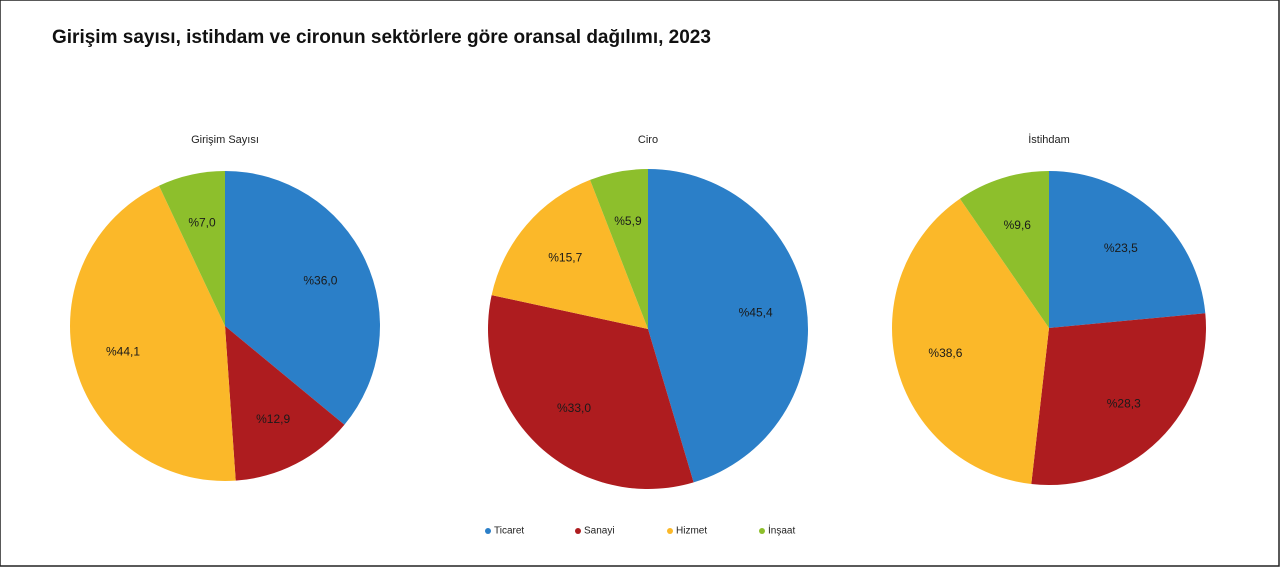 The image size is (1280, 567). What do you see at coordinates (628, 221) in the screenshot?
I see `value-label: %5,9` at bounding box center [628, 221].